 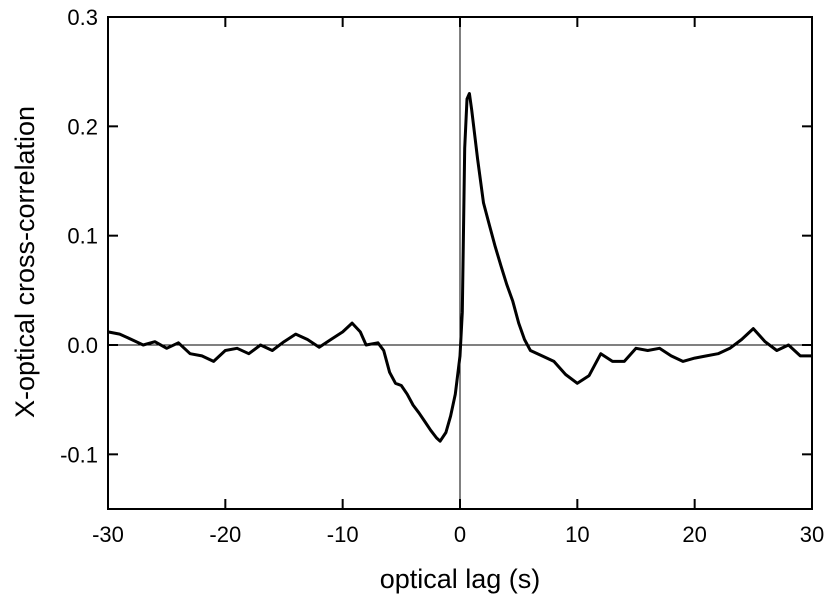 What do you see at coordinates (460, 534) in the screenshot?
I see `x-tick-label: 0` at bounding box center [460, 534].